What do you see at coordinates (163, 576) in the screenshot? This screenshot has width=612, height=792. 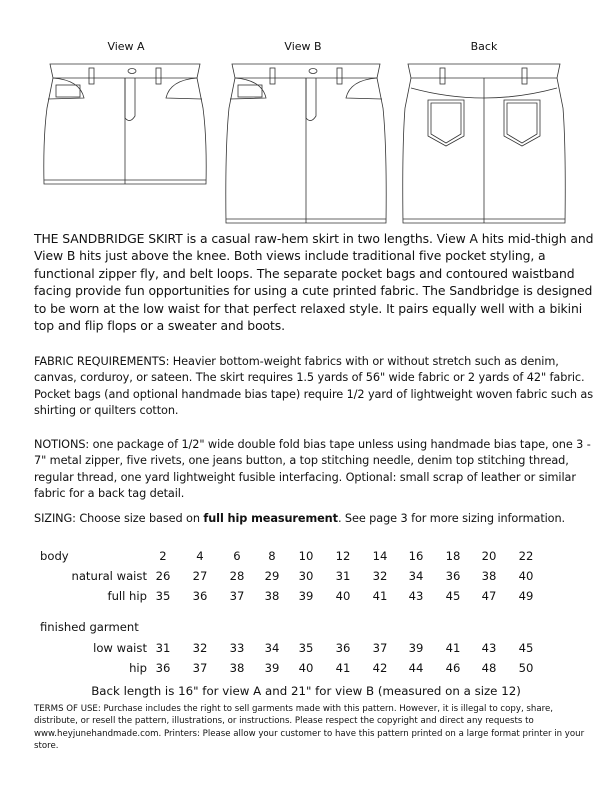 I see `table-cell: 26` at bounding box center [163, 576].